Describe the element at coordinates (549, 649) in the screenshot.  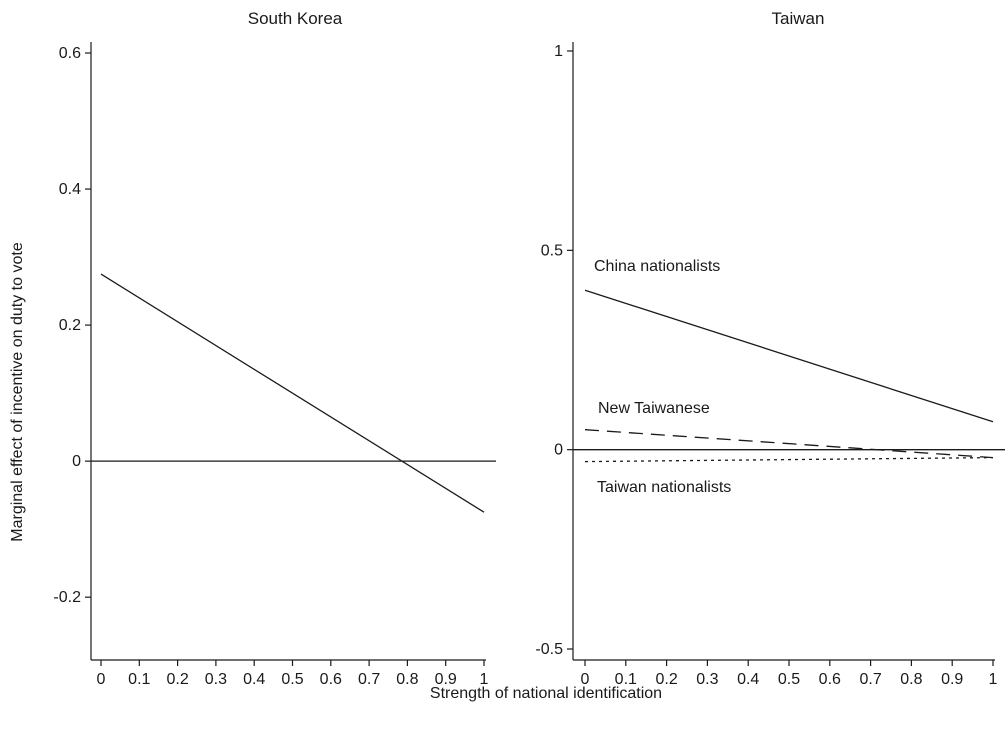
I see `y-tick-label: -0.5` at that location.